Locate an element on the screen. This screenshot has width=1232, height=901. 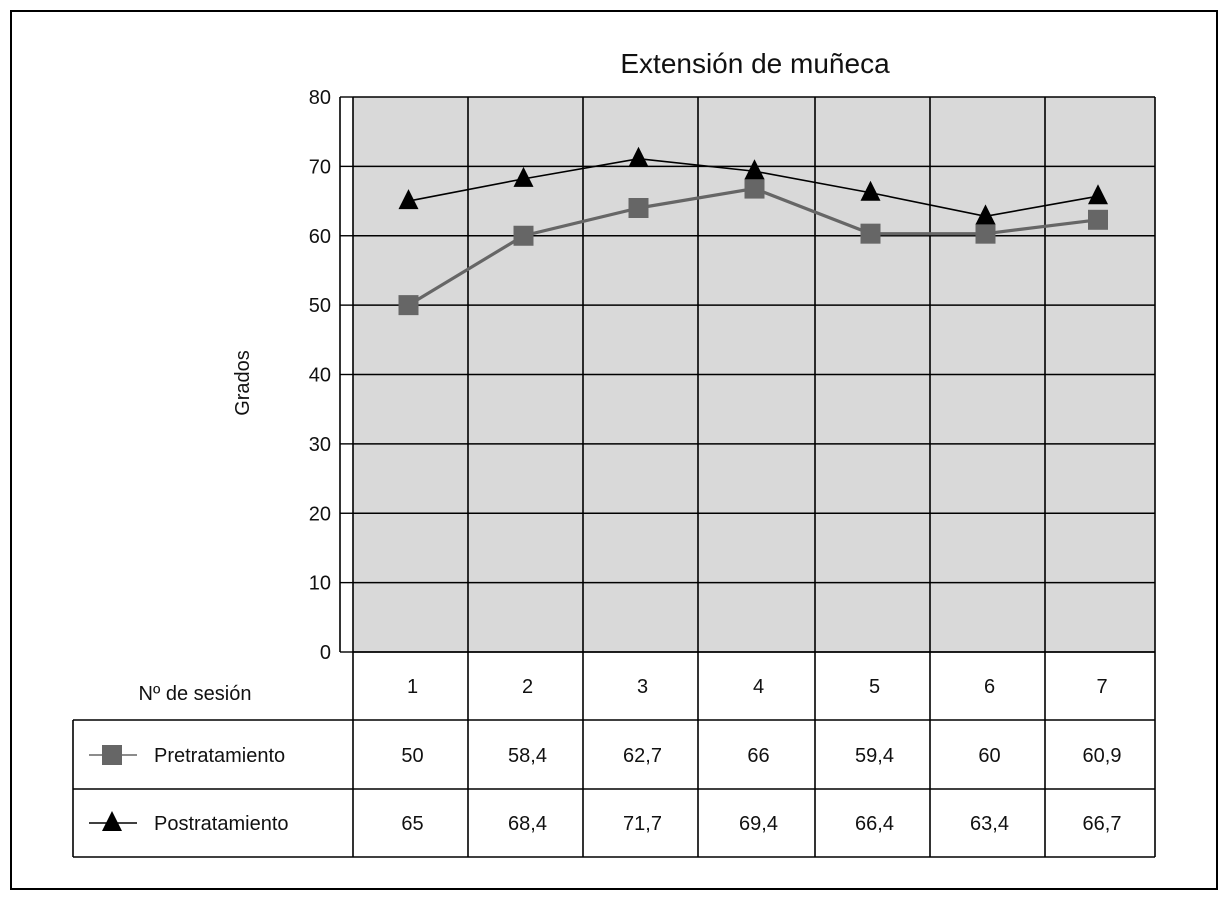
y-tick-label: 30 is located at coordinates (320, 445).